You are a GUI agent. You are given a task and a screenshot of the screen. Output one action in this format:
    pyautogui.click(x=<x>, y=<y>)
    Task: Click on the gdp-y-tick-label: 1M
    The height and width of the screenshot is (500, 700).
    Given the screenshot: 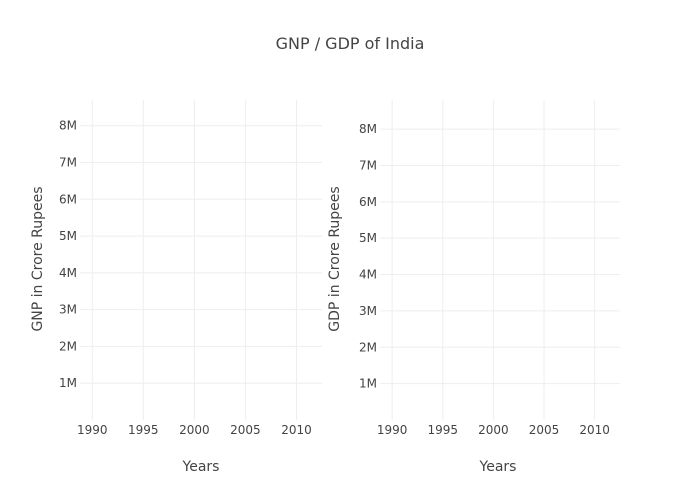 What is the action you would take?
    pyautogui.click(x=368, y=384)
    